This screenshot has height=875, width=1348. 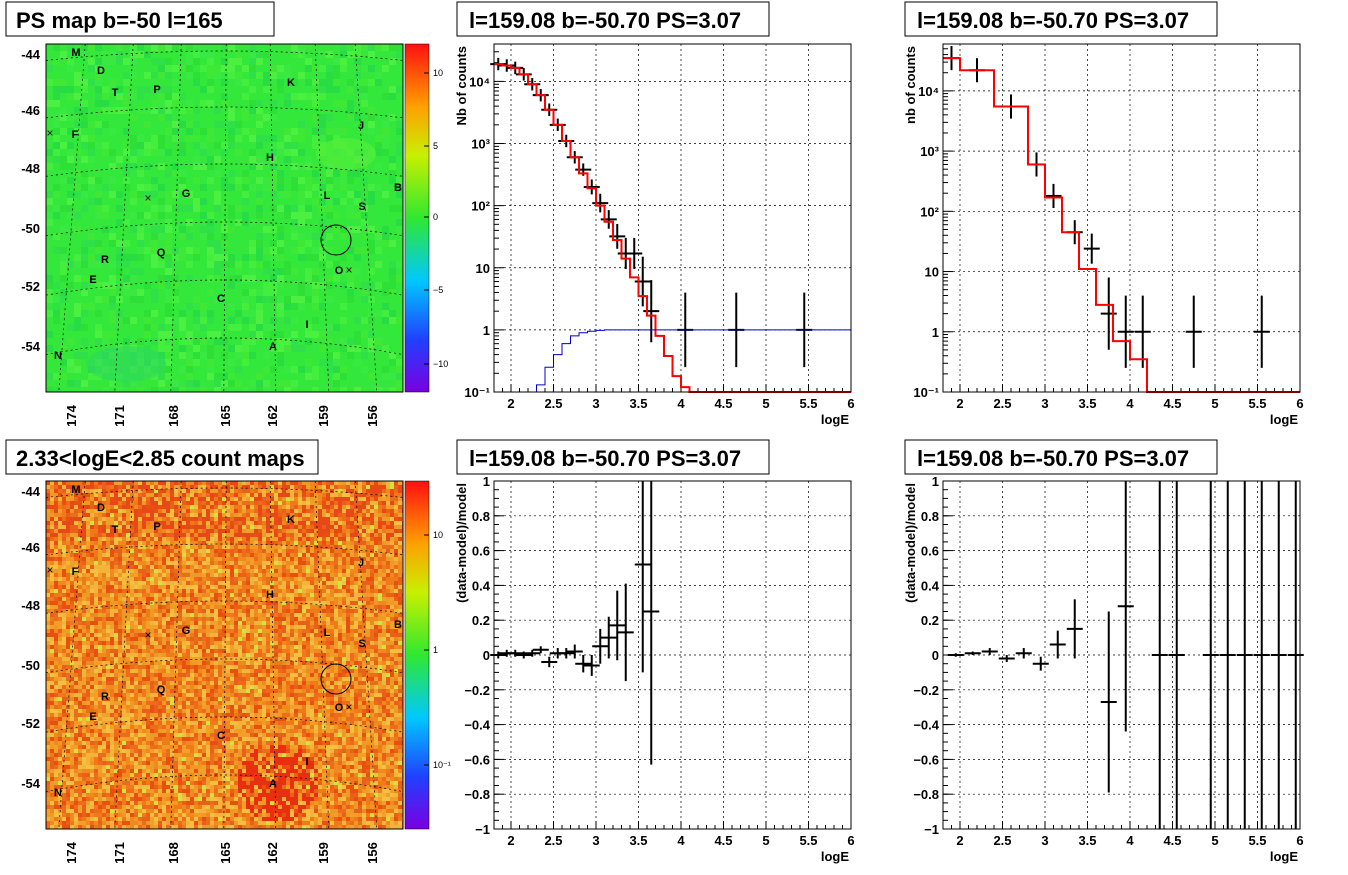 I want to click on x-tick-label: 2.5, so click(x=553, y=840).